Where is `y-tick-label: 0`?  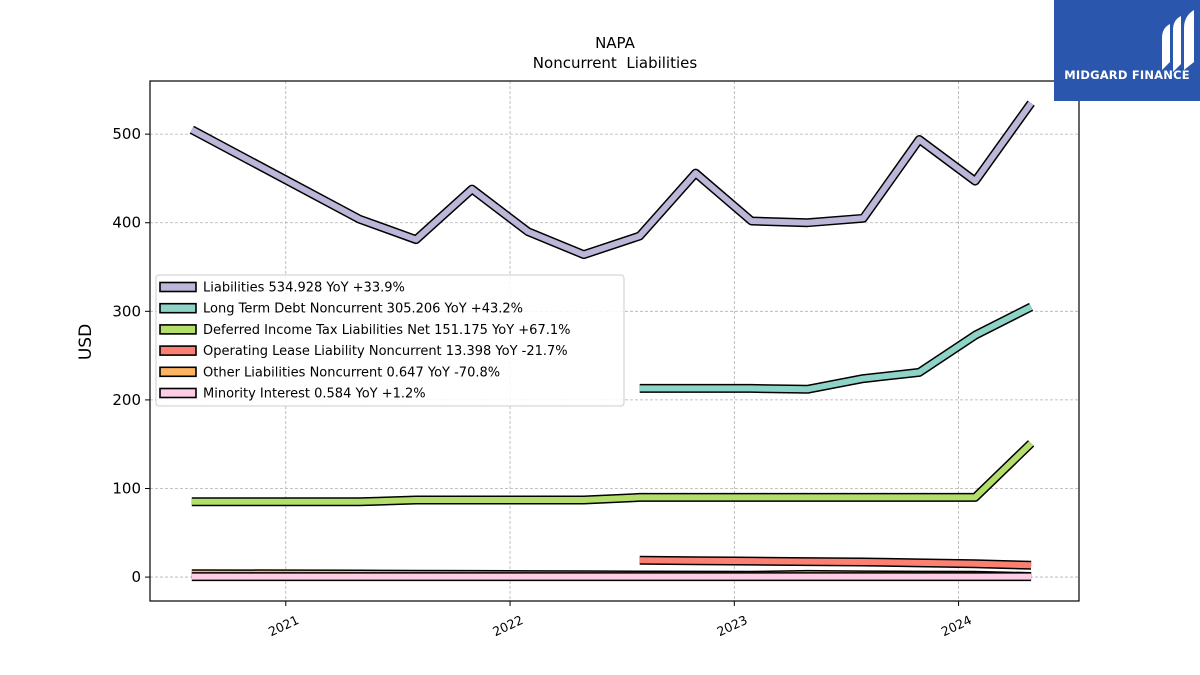 y-tick-label: 0 is located at coordinates (136, 577).